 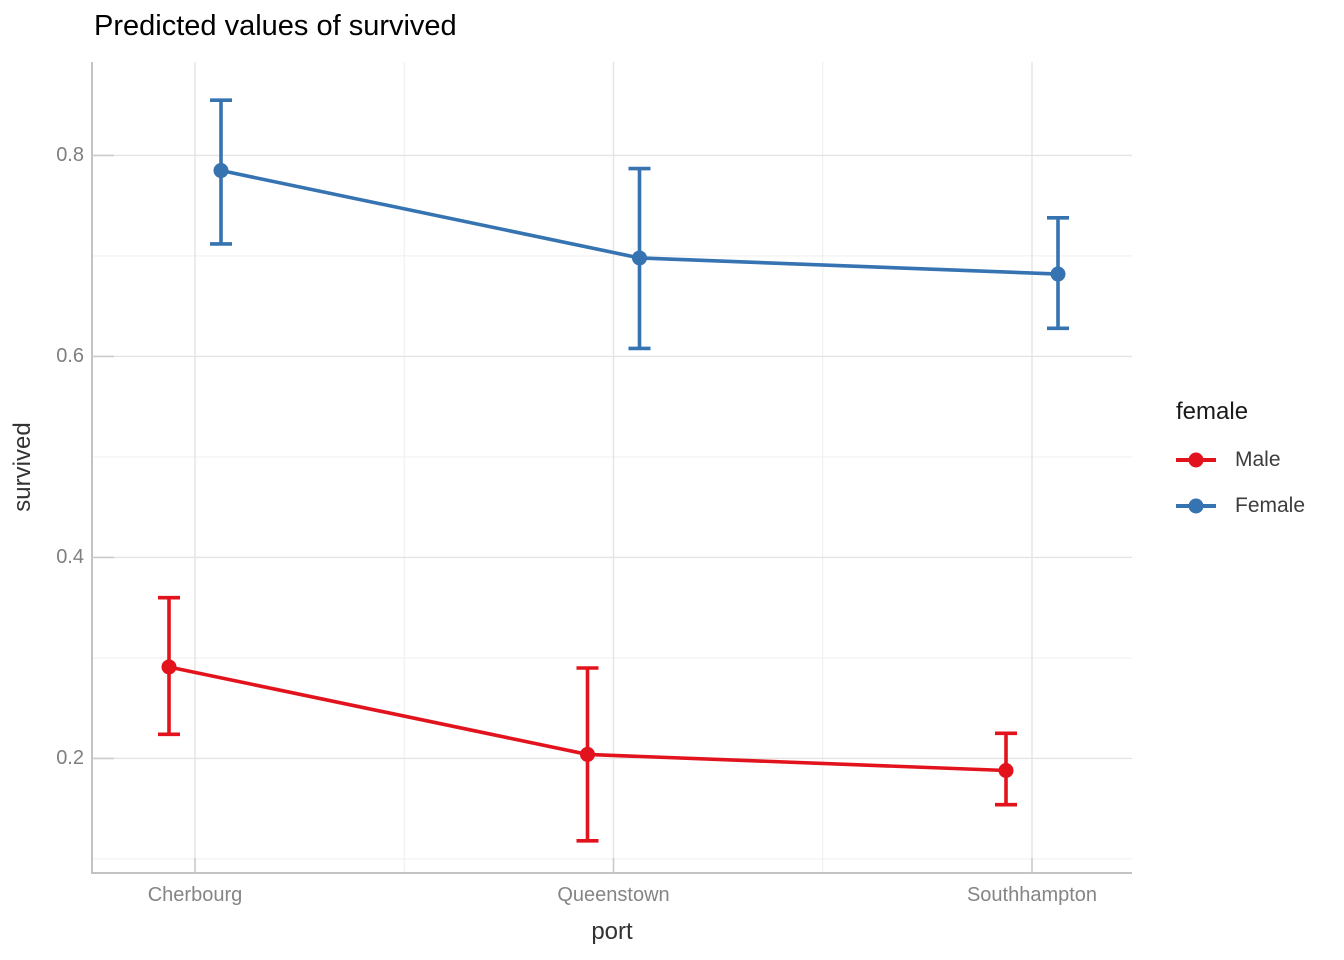 I want to click on y-axis-title: survived, so click(x=22, y=467).